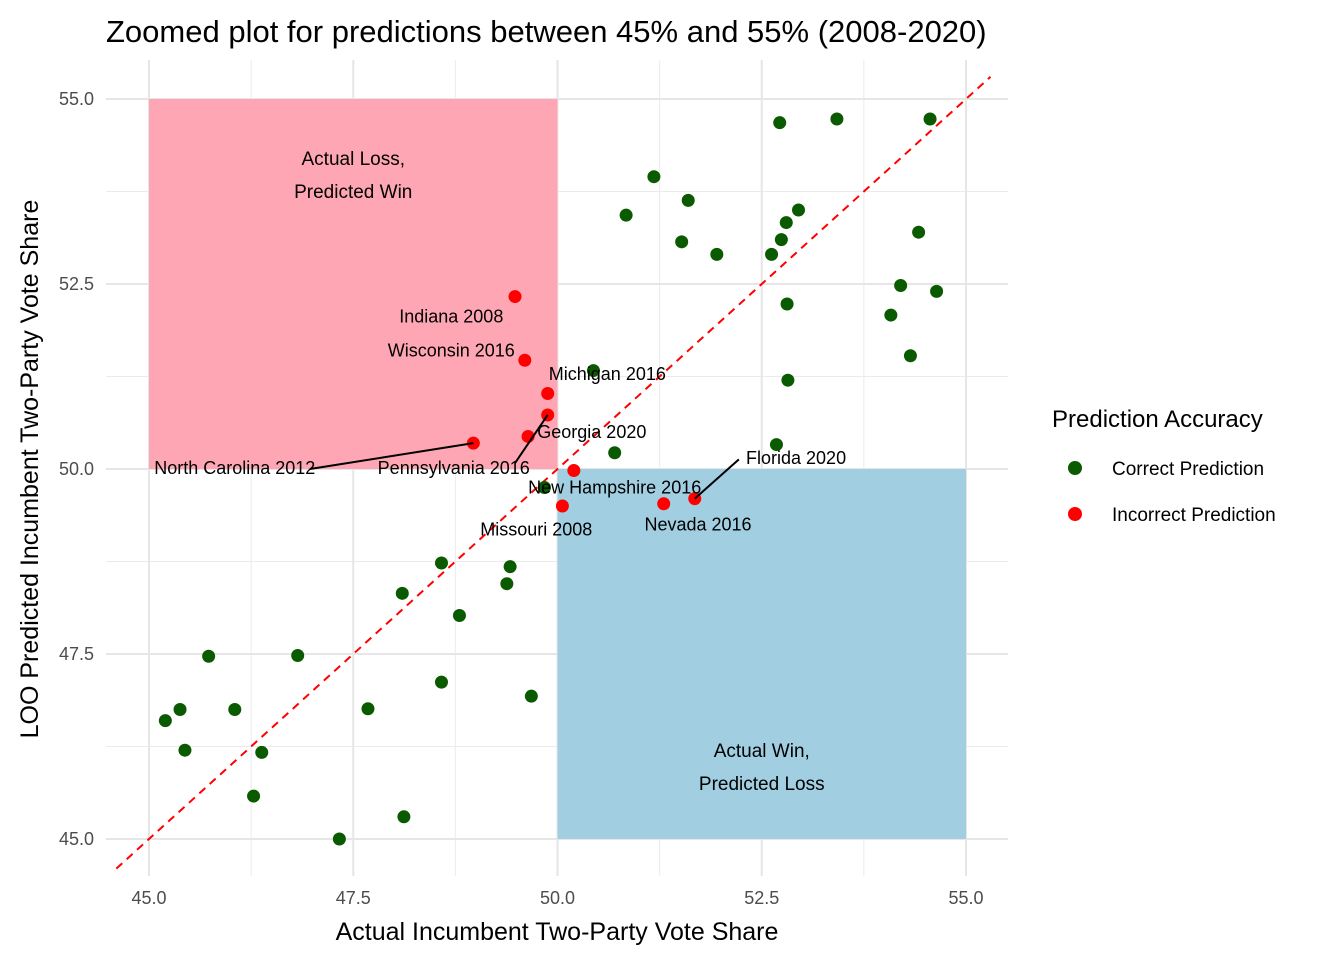  I want to click on legend-label: Incorrect Prediction, so click(1194, 515).